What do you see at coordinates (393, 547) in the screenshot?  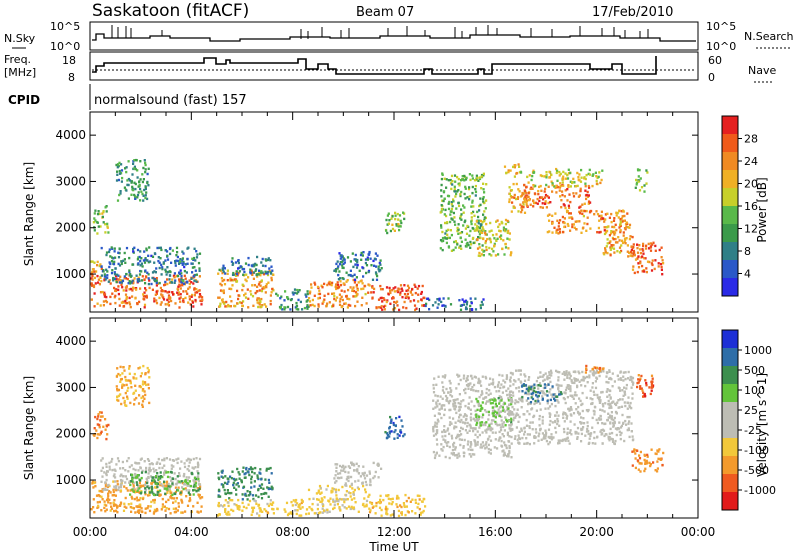 I see `time-xlabel: Time UT` at bounding box center [393, 547].